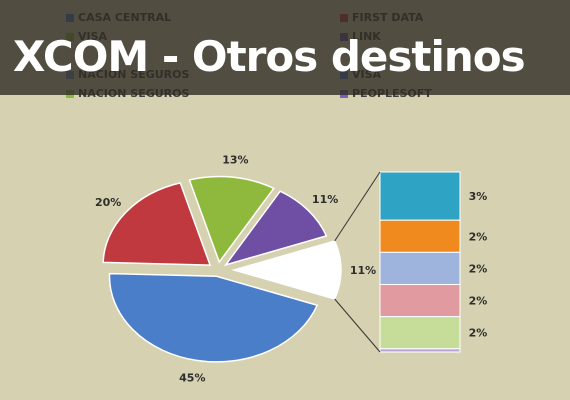 Image resolution: width=570 pixels, height=400 pixels. What do you see at coordinates (269, 56) in the screenshot?
I see `chart-title: XCOM - Otros destinos` at bounding box center [269, 56].